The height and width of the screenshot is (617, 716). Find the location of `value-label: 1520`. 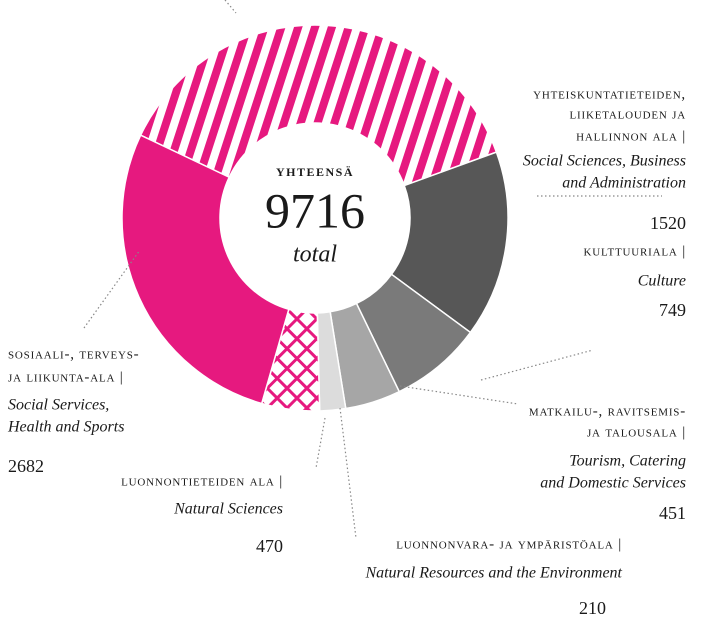

value-label: 1520 is located at coordinates (668, 223).